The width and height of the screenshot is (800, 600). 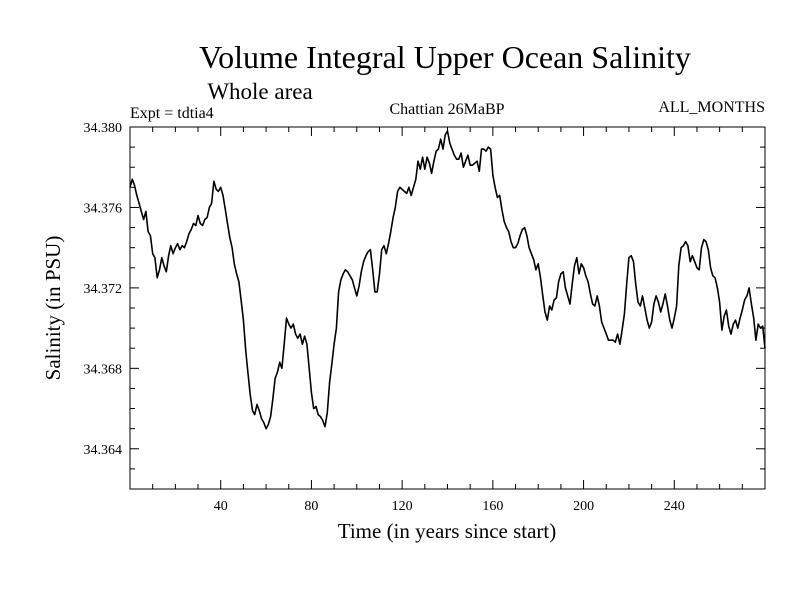 I want to click on y-tick-labels: 34.364 34.368 34.372 34.376 34.380, so click(x=103, y=289).